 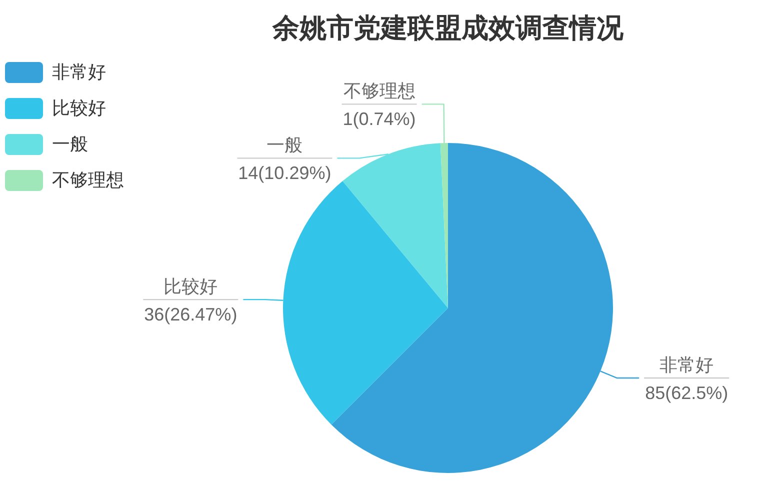 I want to click on data-label: 85(62.5%), so click(x=686, y=393).